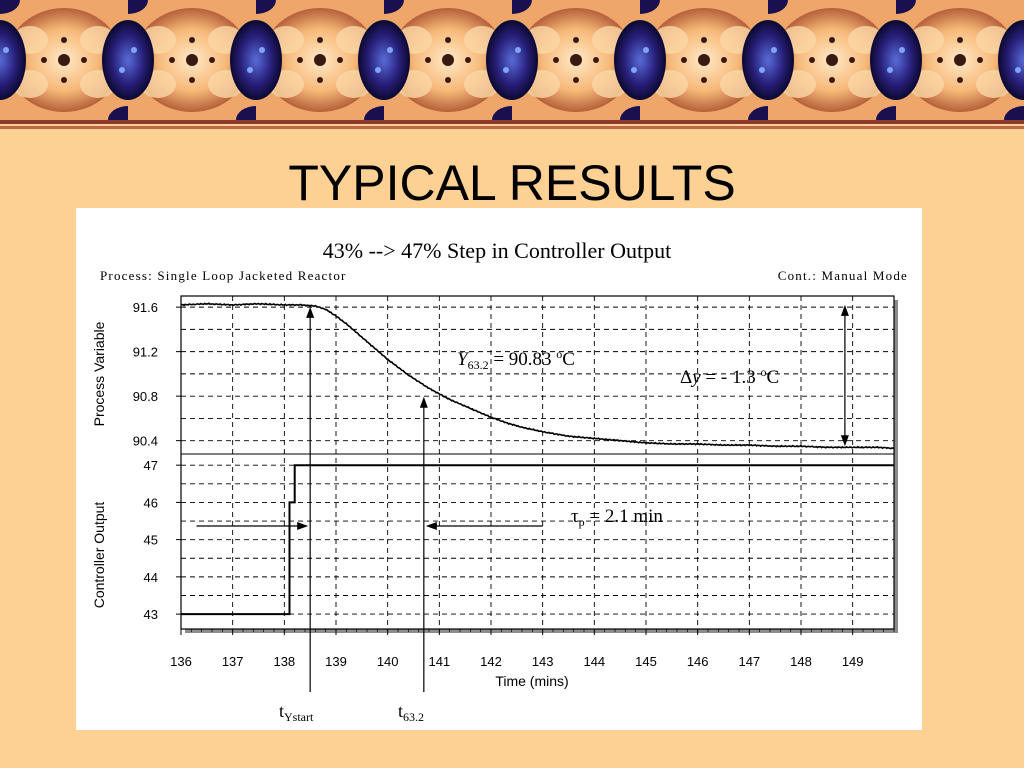 This screenshot has height=768, width=1024. What do you see at coordinates (151, 465) in the screenshot?
I see `y-tick-label-co: 47` at bounding box center [151, 465].